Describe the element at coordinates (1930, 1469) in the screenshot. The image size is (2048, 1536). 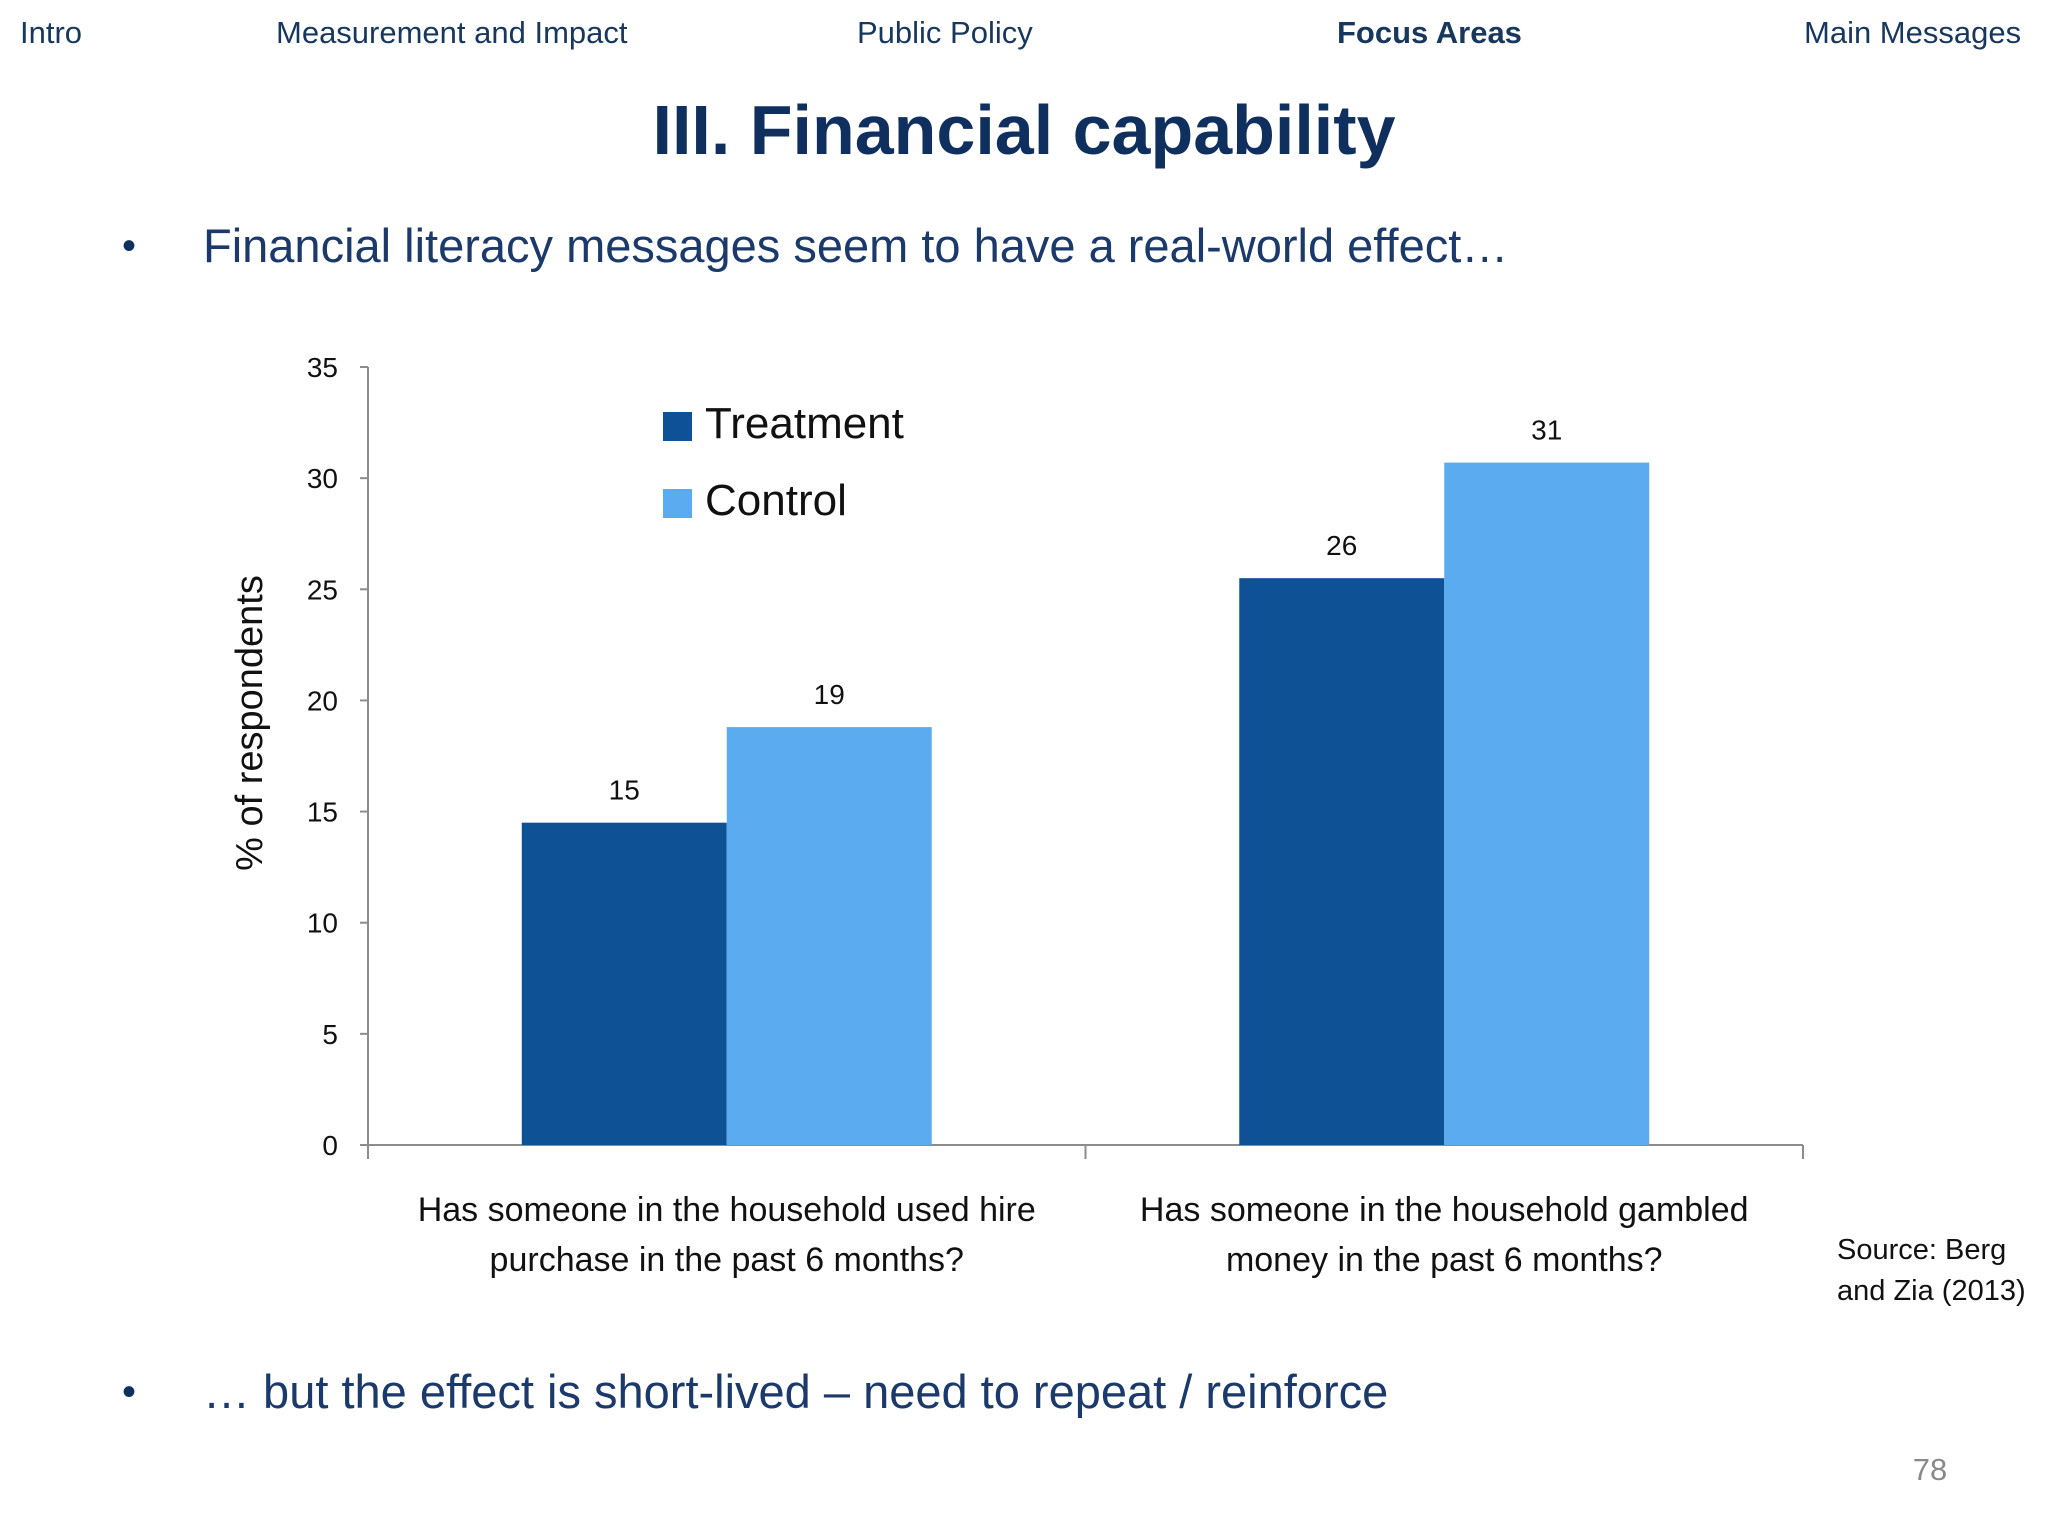
I see `page-number: 78` at that location.